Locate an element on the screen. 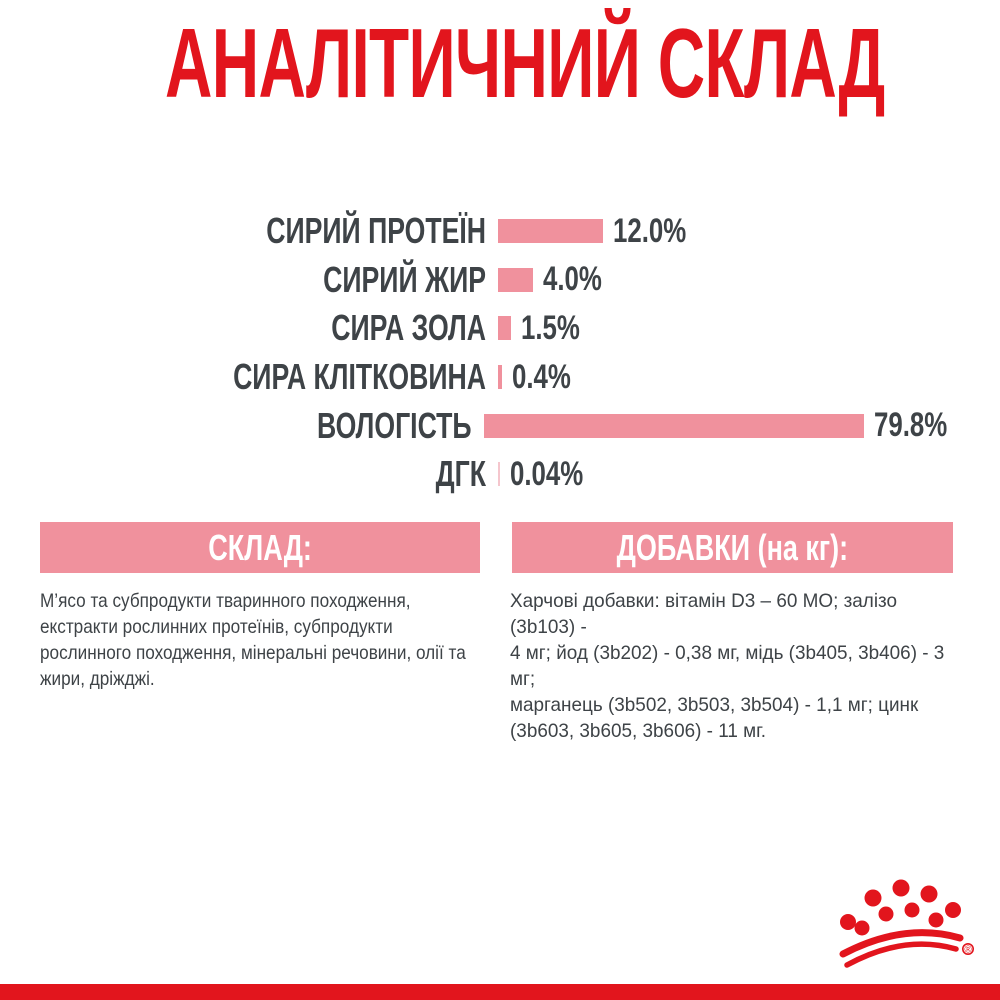 The height and width of the screenshot is (1000, 1000). composition-section-header: СКЛАД: is located at coordinates (260, 547).